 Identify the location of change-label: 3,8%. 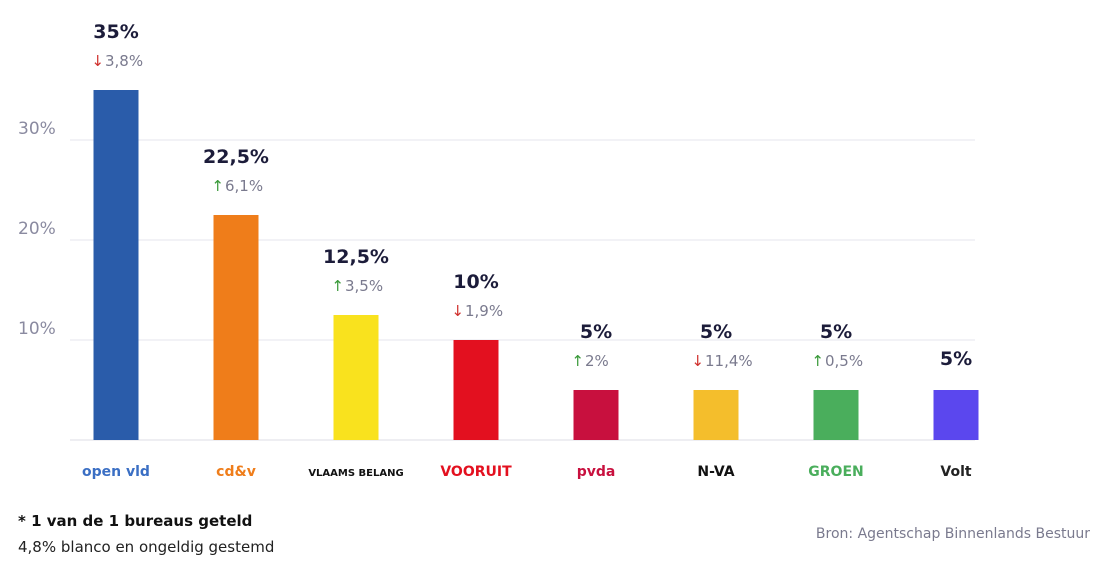
(124, 61).